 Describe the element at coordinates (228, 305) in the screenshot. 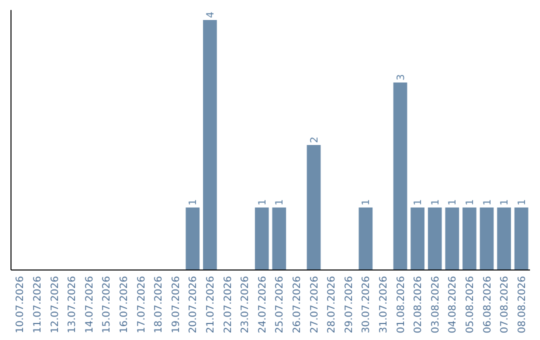

I see `x-tick-label: 22.07.2026` at that location.